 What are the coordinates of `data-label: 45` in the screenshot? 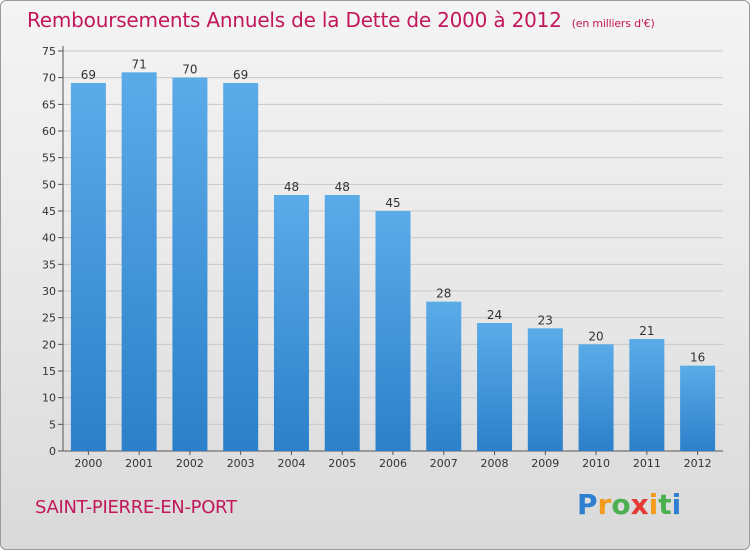 It's located at (392, 203).